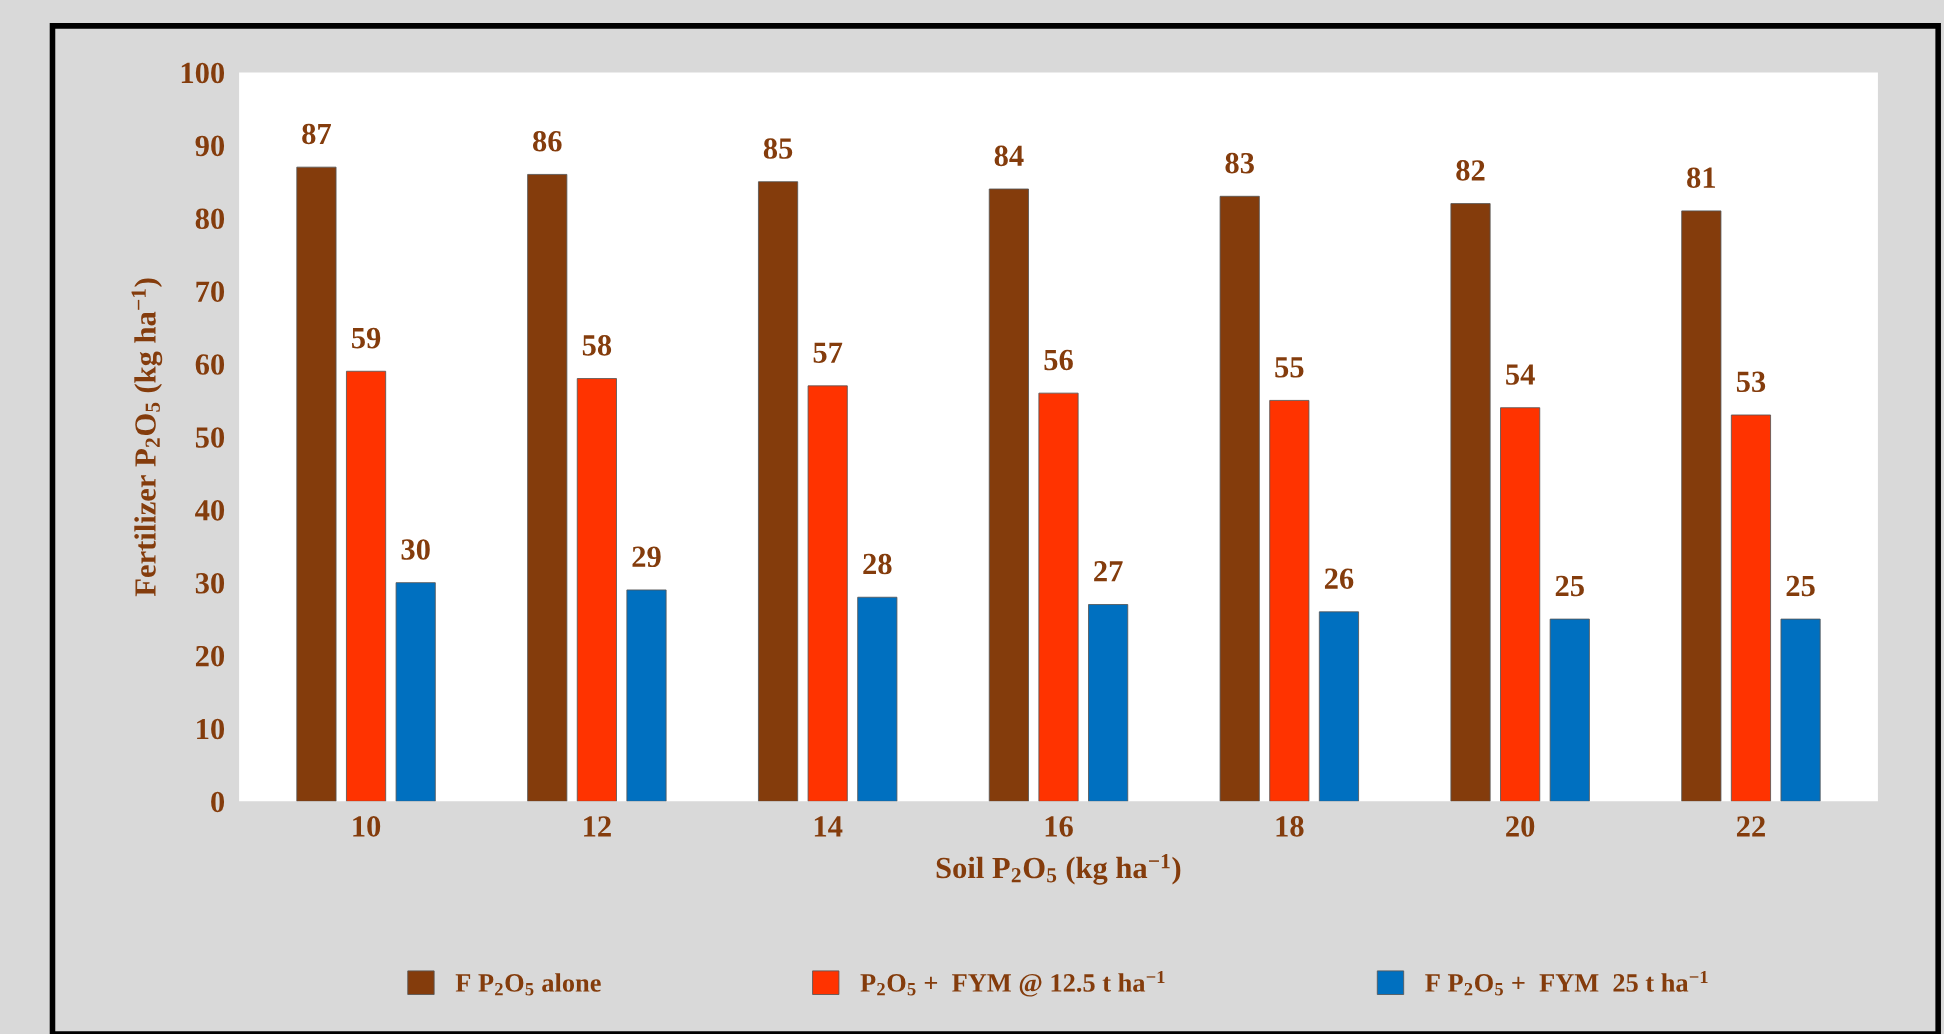 The width and height of the screenshot is (1944, 1034). What do you see at coordinates (646, 557) in the screenshot?
I see `data-label: 29` at bounding box center [646, 557].